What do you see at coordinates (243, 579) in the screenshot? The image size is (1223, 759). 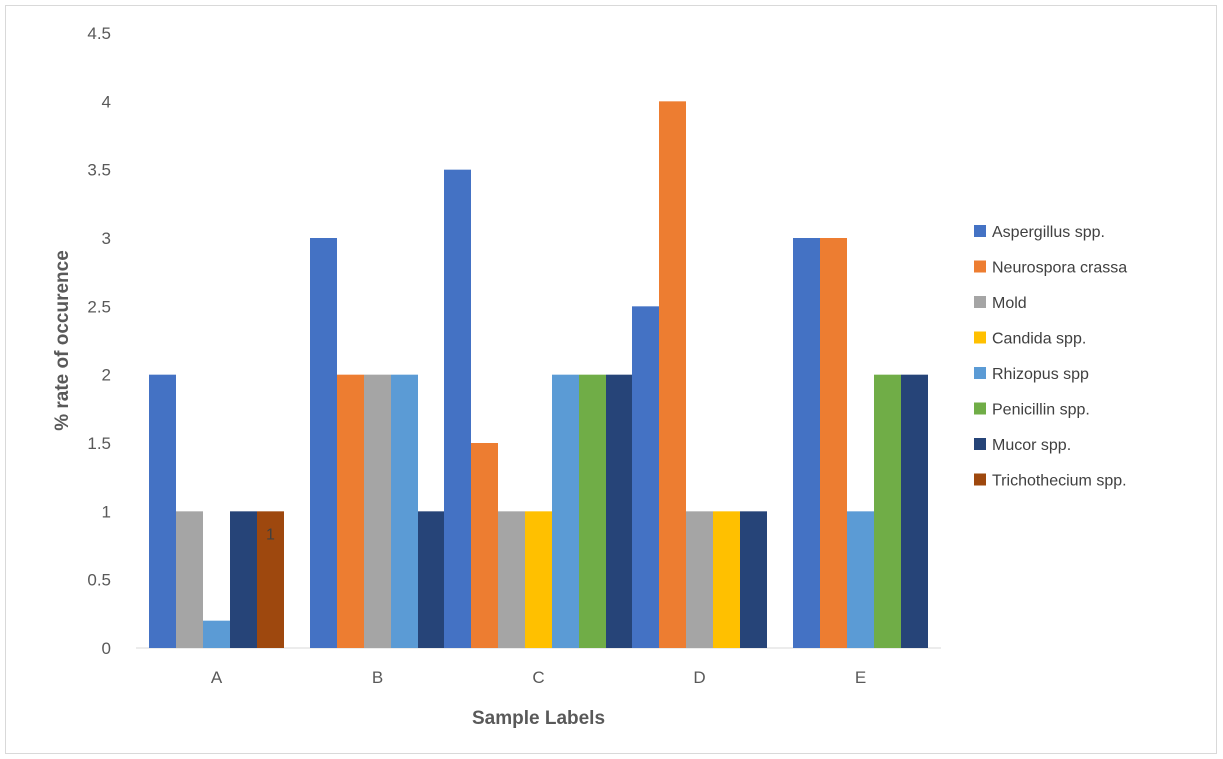 I see `bar-mucor-spp-a` at bounding box center [243, 579].